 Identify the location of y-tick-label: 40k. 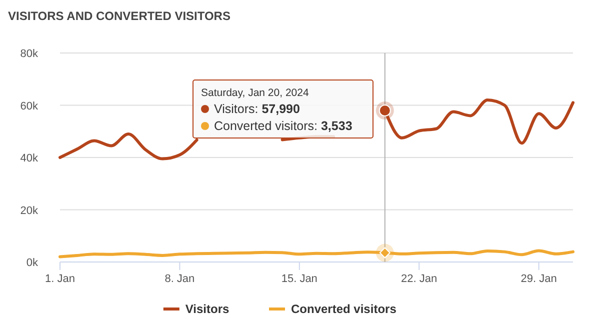
(29, 158).